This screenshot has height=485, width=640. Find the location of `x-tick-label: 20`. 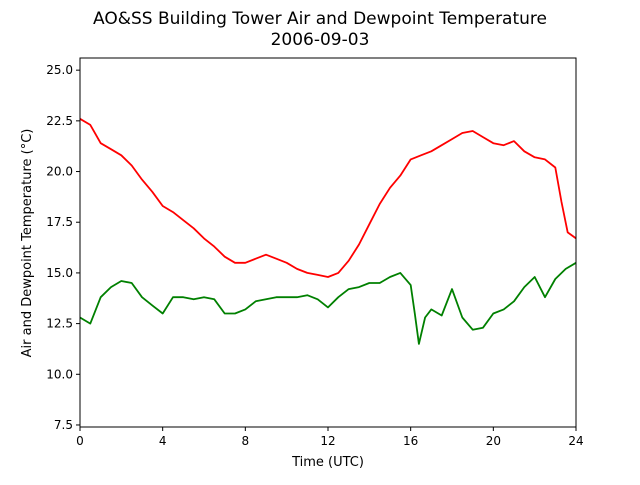

x-tick-label: 20 is located at coordinates (493, 441).